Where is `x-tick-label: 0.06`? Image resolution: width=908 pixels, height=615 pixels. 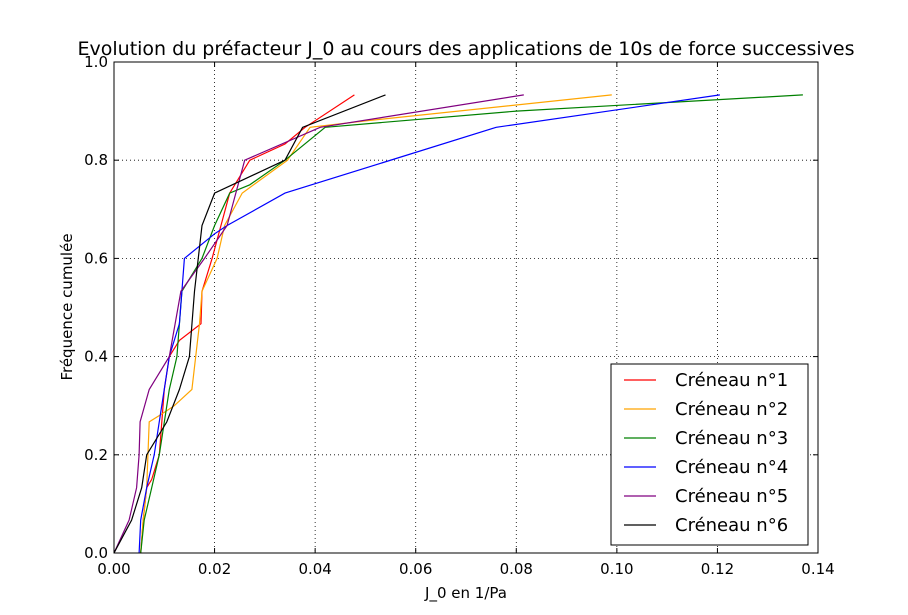 x-tick-label: 0.06 is located at coordinates (415, 569).